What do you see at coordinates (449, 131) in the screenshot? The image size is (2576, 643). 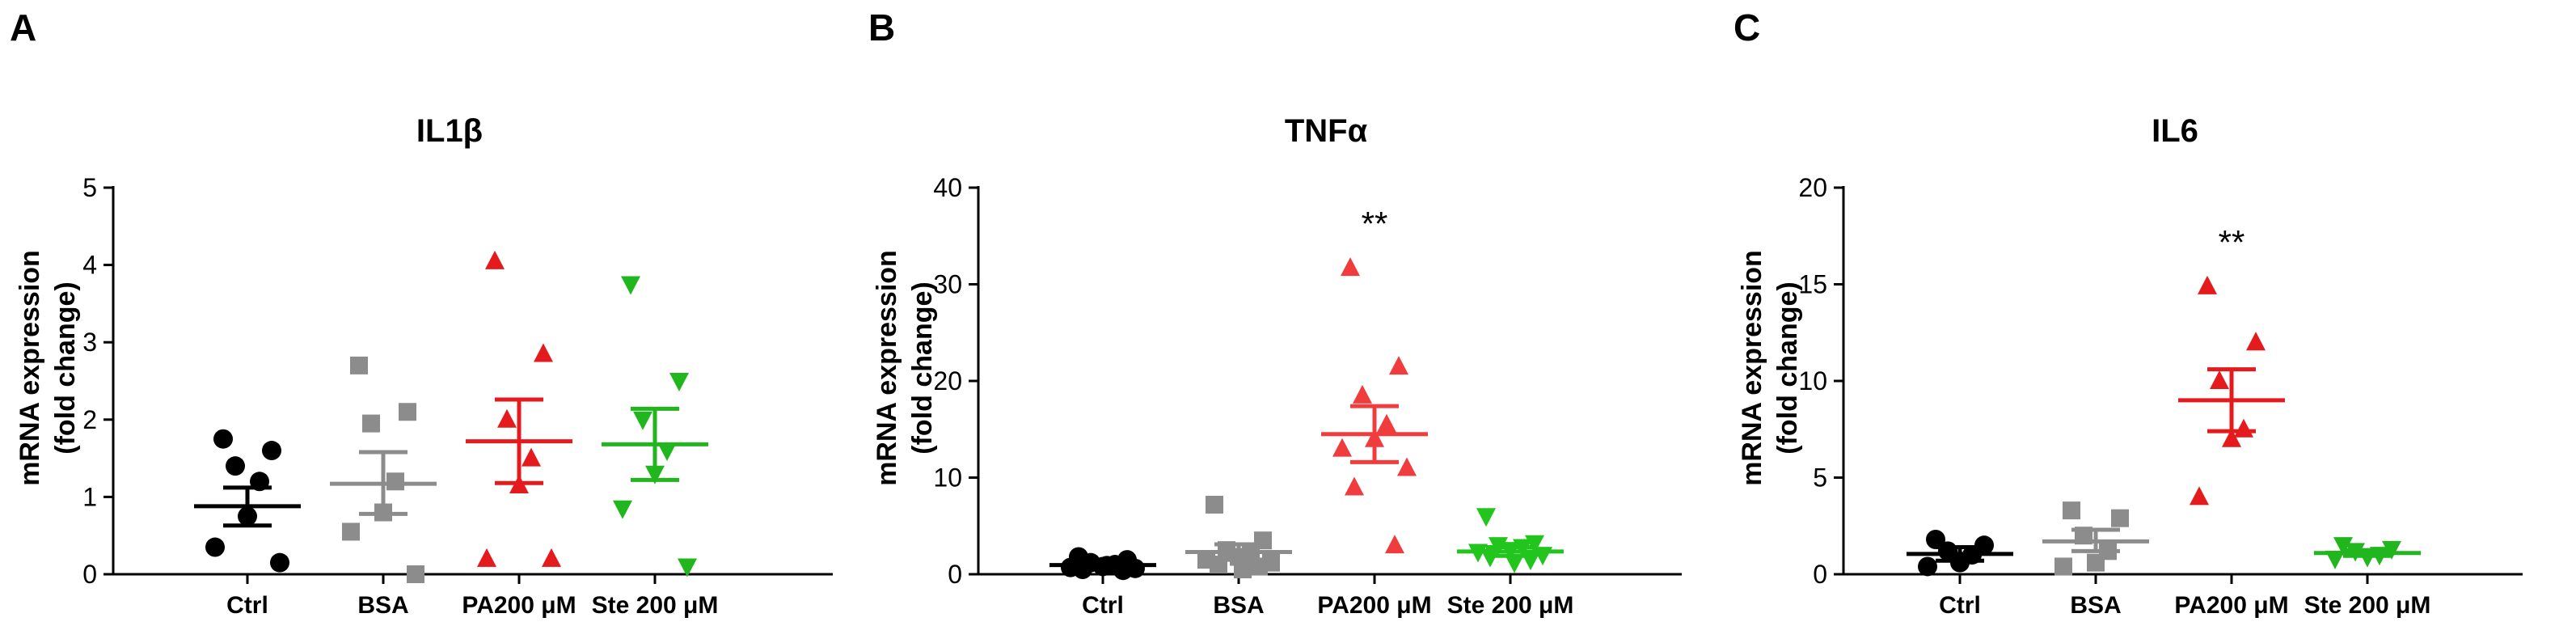 I see `chart-title: IL1β` at bounding box center [449, 131].